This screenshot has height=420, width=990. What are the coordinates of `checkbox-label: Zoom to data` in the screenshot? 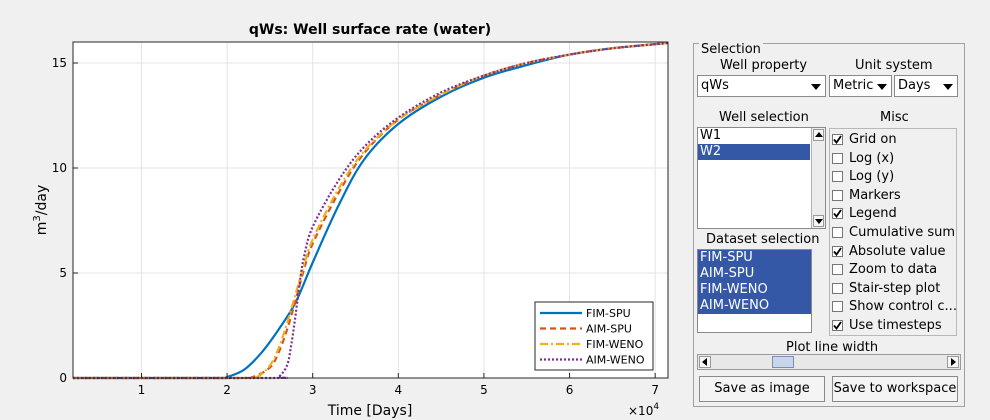 It's located at (893, 270).